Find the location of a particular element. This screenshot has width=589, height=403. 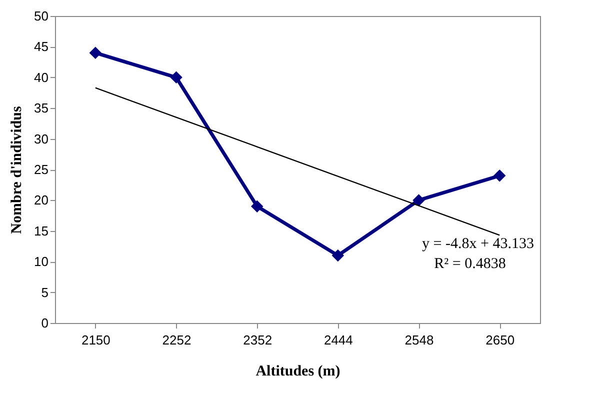

x-tick-label: 2252 is located at coordinates (177, 340).